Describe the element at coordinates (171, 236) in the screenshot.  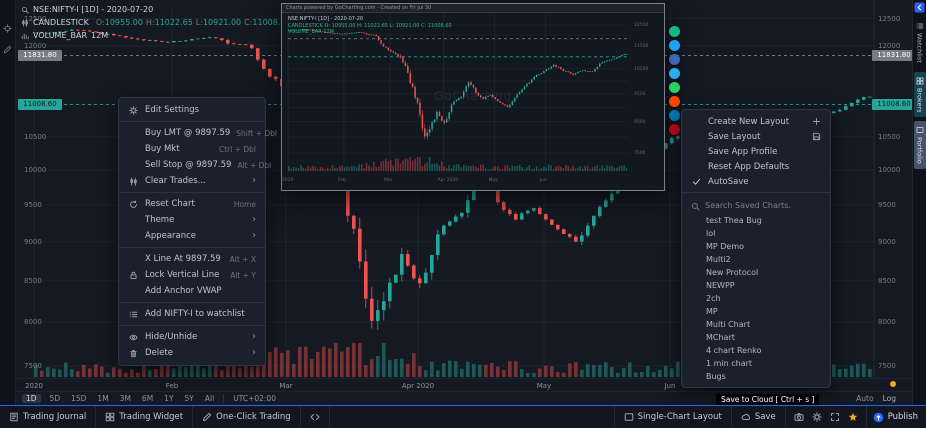
I see `menu-item-label: Appearance` at that location.